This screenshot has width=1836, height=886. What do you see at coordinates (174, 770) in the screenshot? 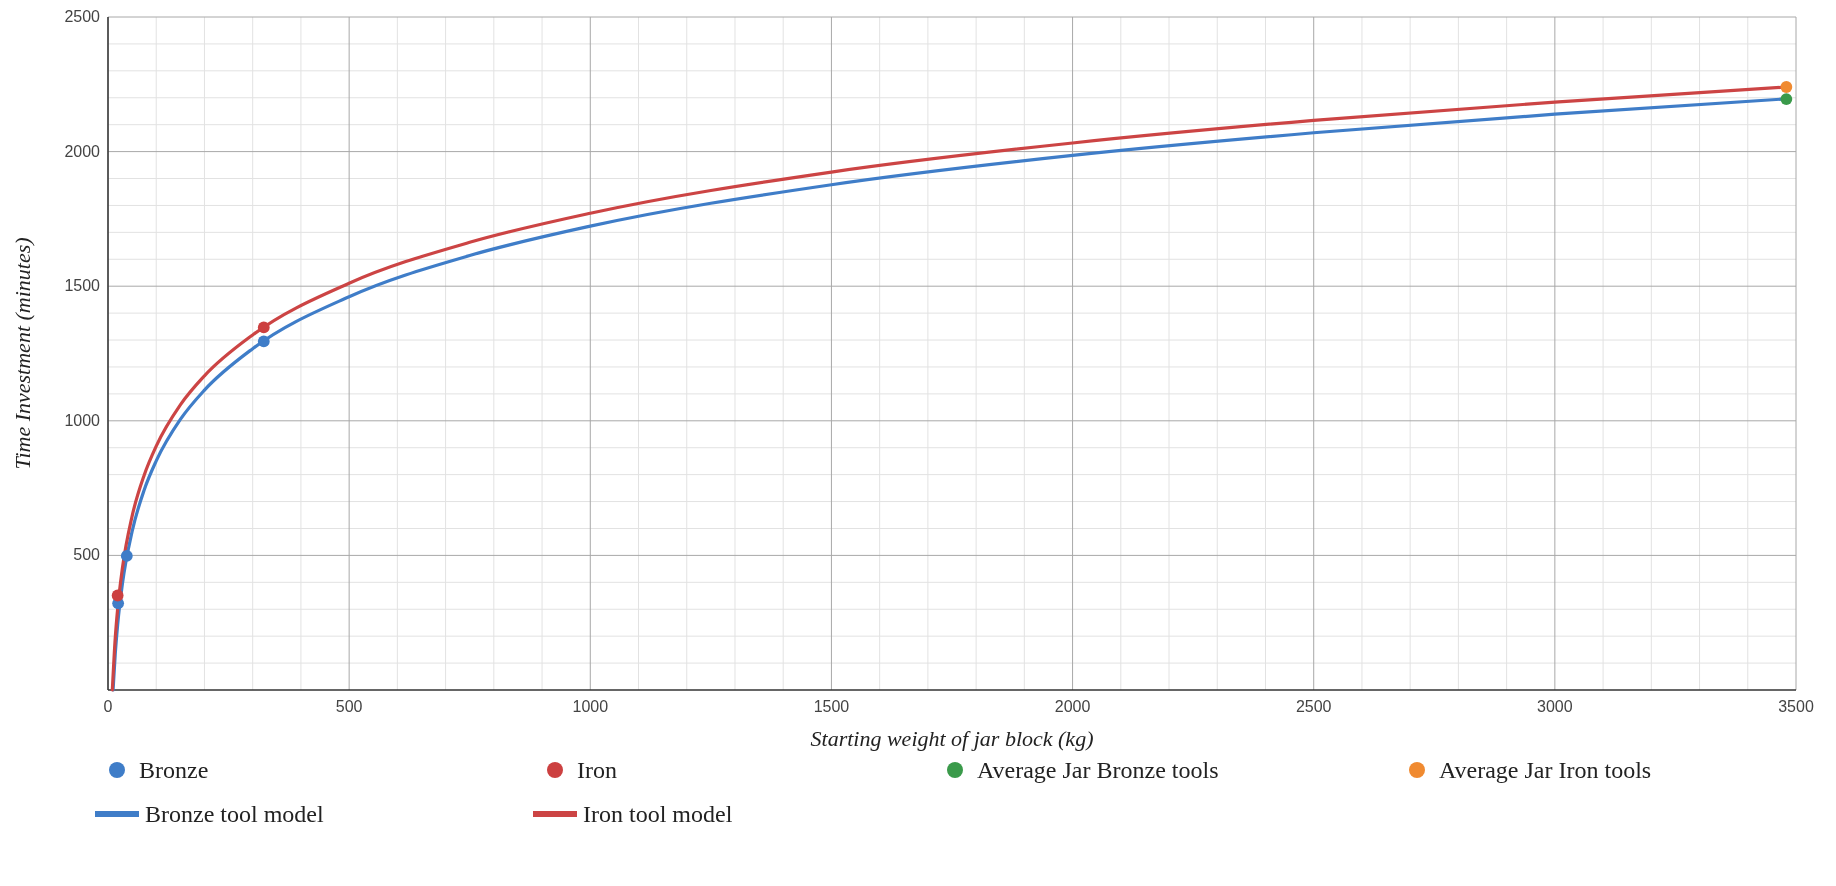
I see `legend-label: Bronze` at bounding box center [174, 770].